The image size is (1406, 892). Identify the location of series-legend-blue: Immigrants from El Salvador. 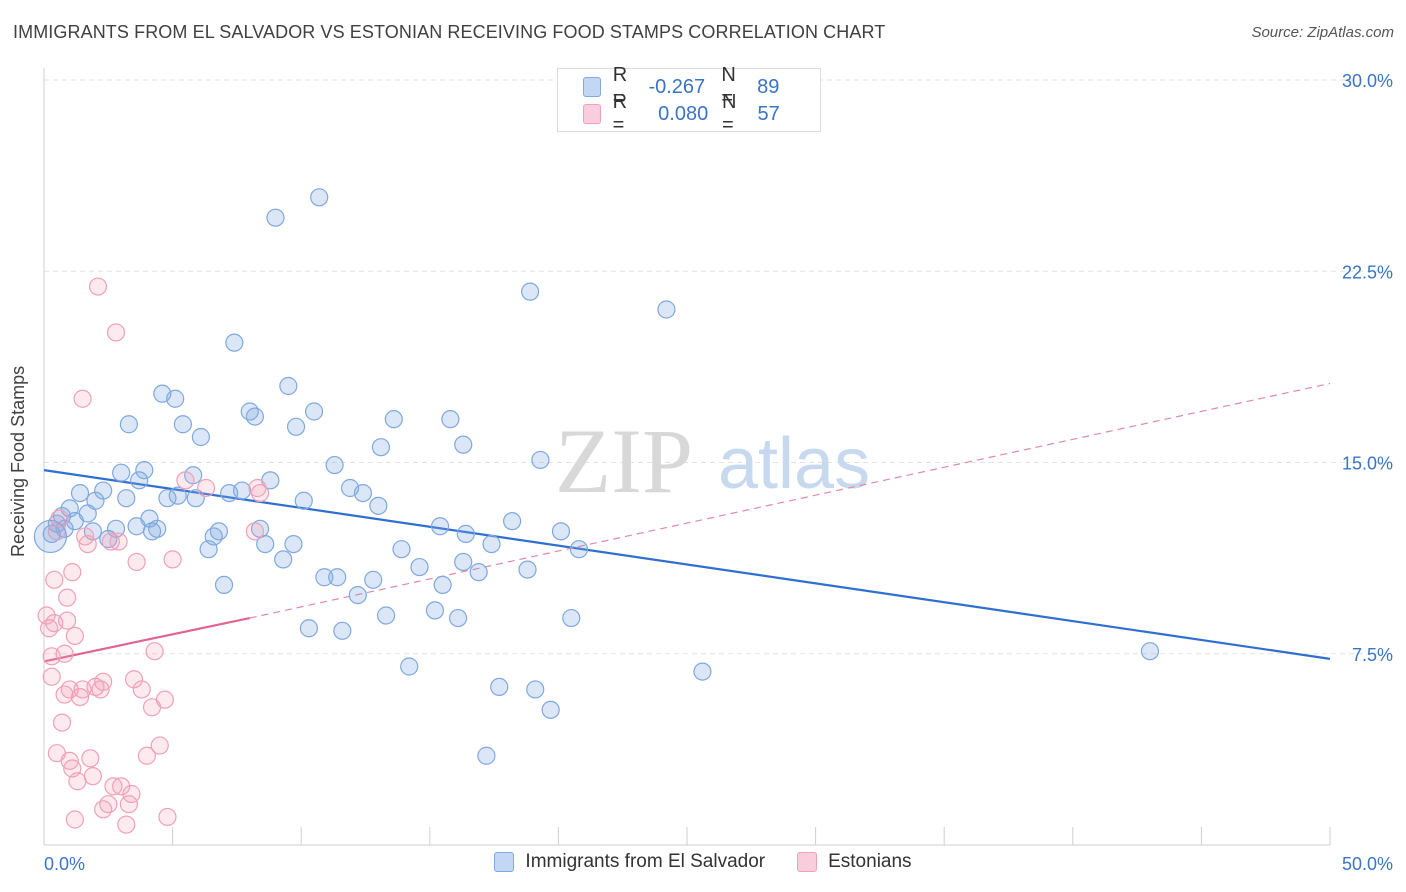
(629, 862).